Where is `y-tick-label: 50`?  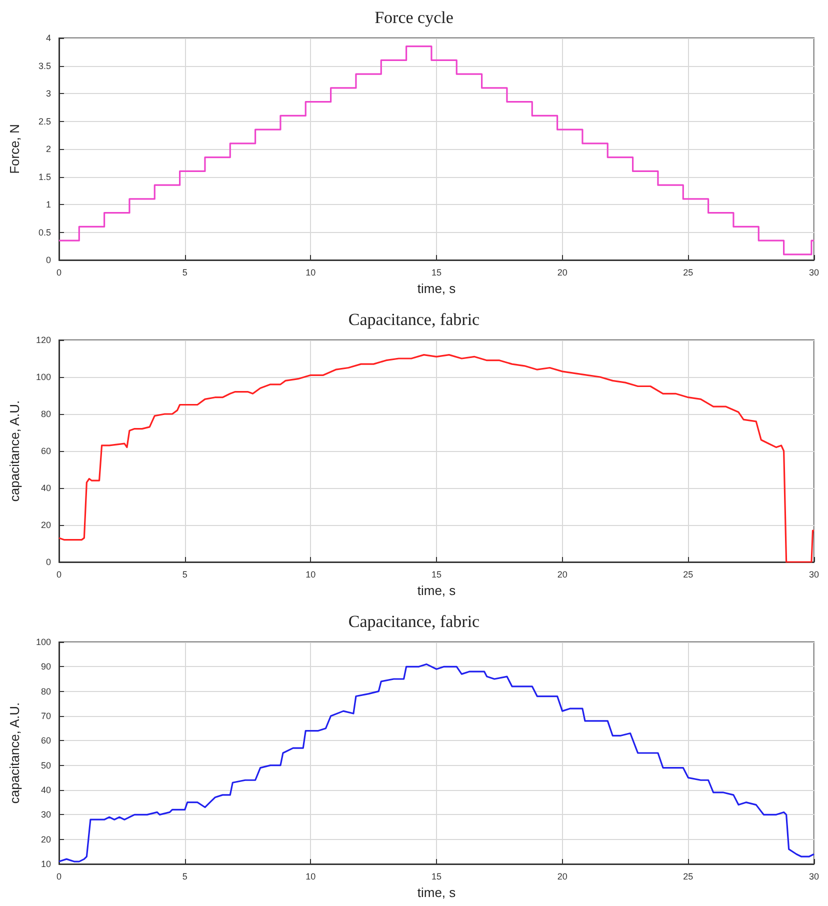
y-tick-label: 50 is located at coordinates (45, 765).